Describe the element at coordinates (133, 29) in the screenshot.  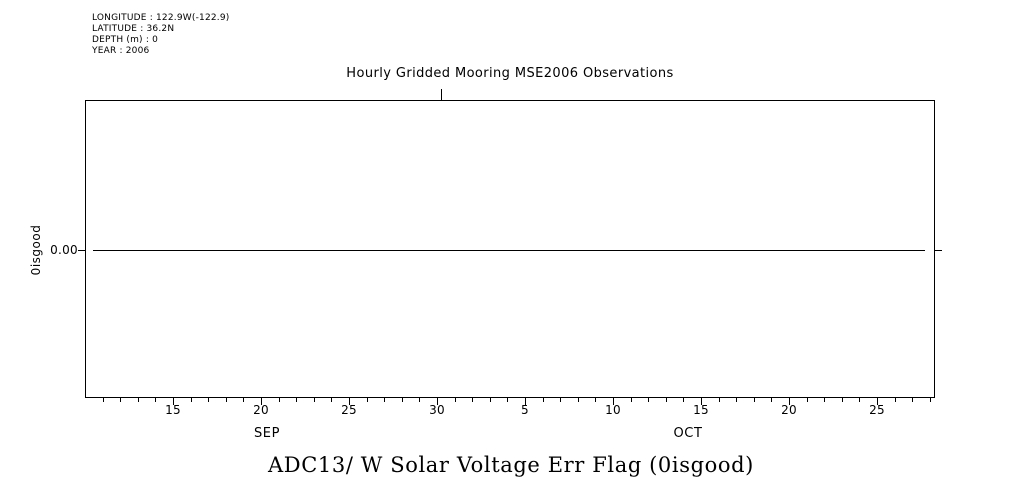
I see `meta-latitude: LATITUDE : 36.2N` at that location.